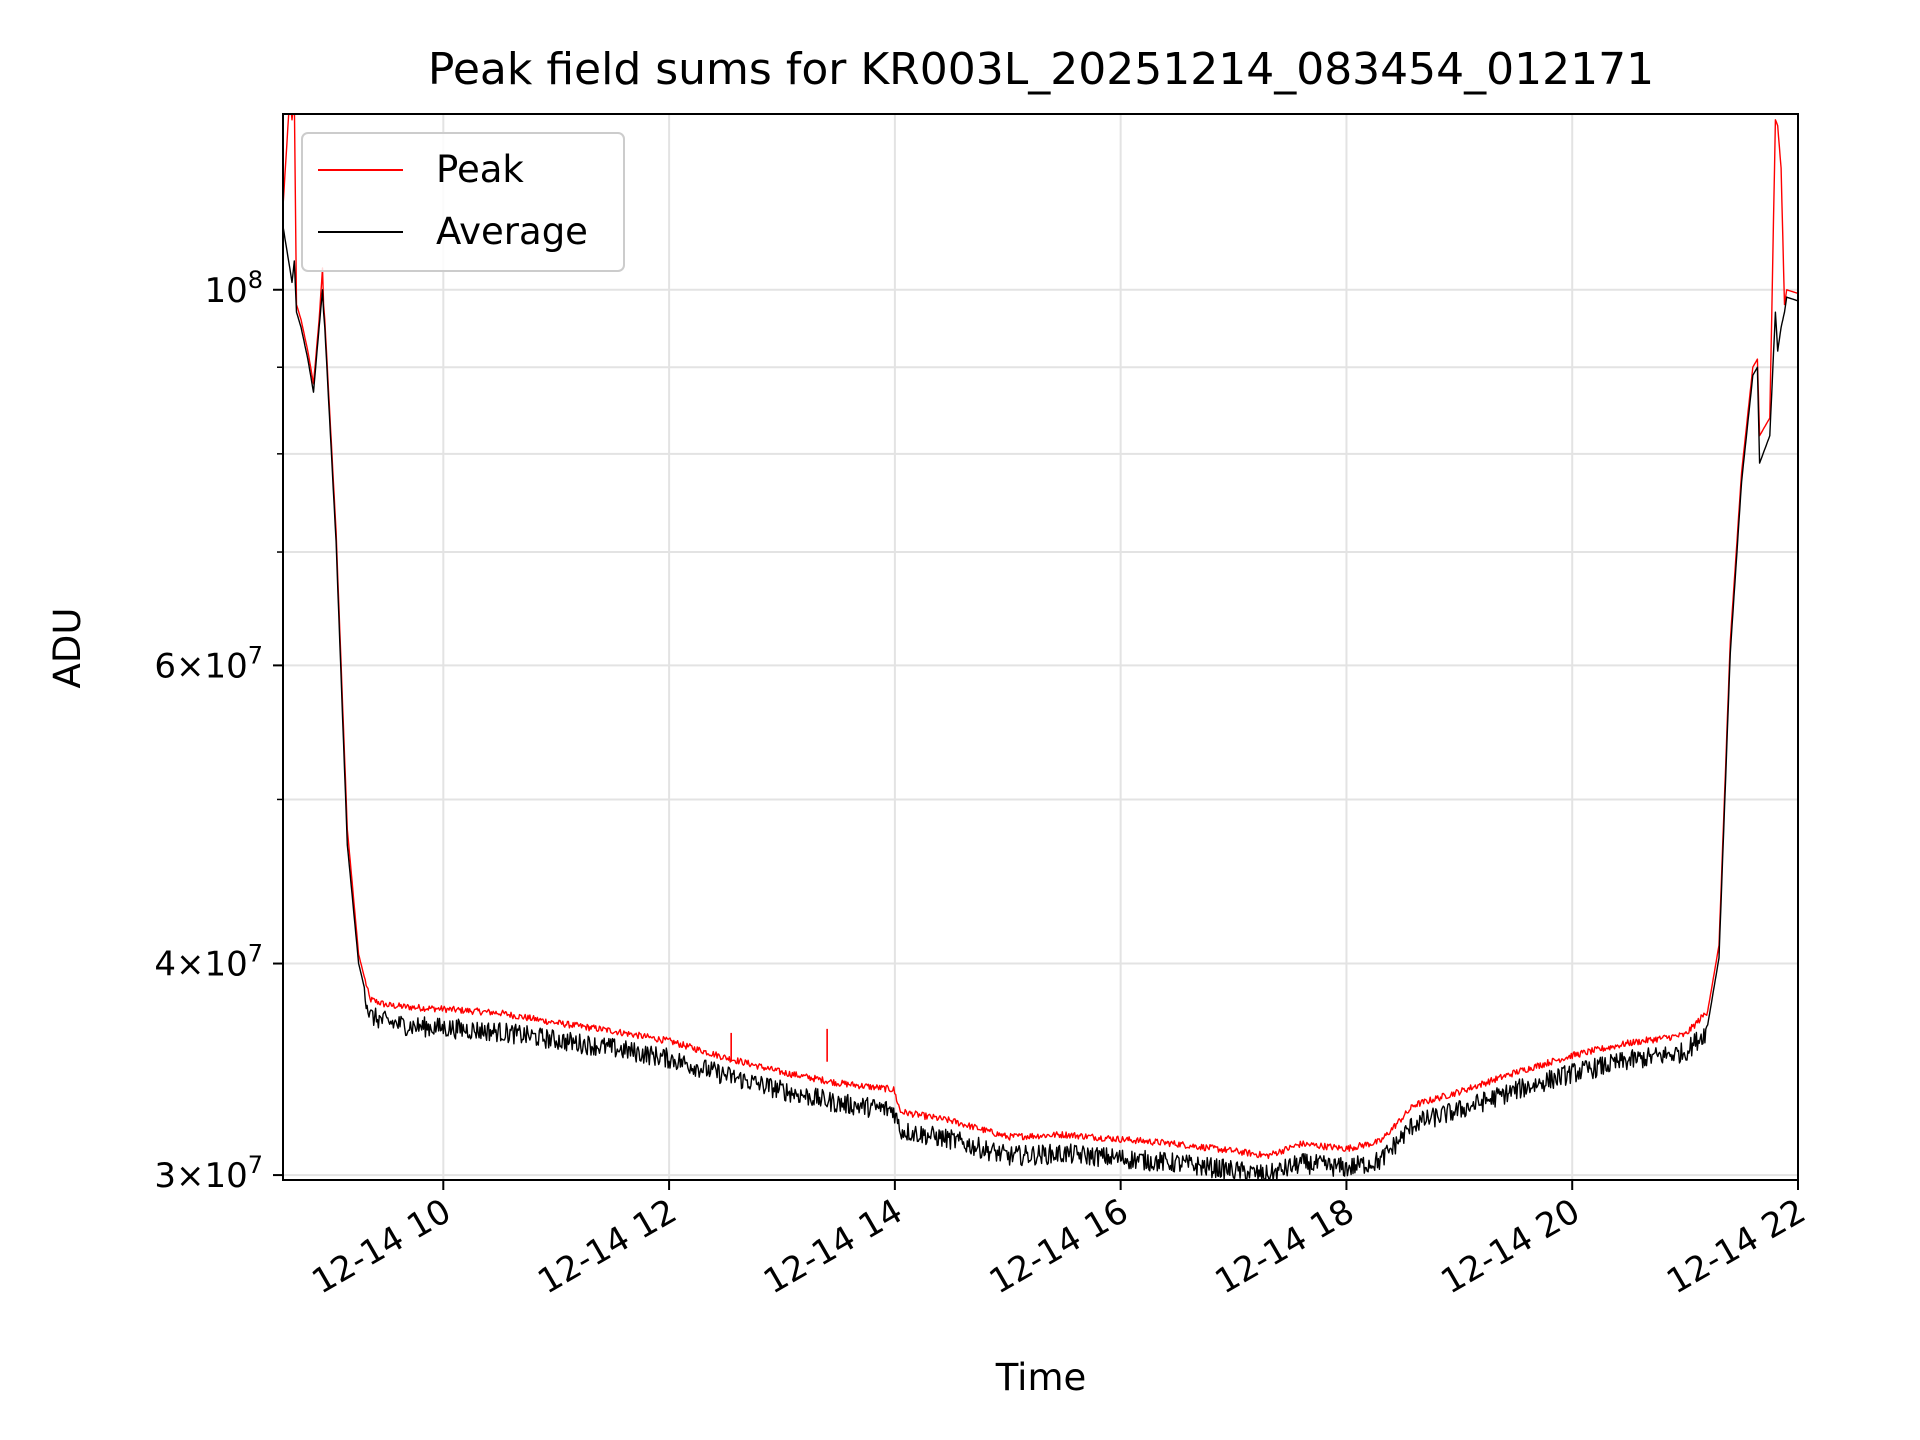 The height and width of the screenshot is (1440, 1920). I want to click on x-axis-label: Time, so click(1041, 1377).